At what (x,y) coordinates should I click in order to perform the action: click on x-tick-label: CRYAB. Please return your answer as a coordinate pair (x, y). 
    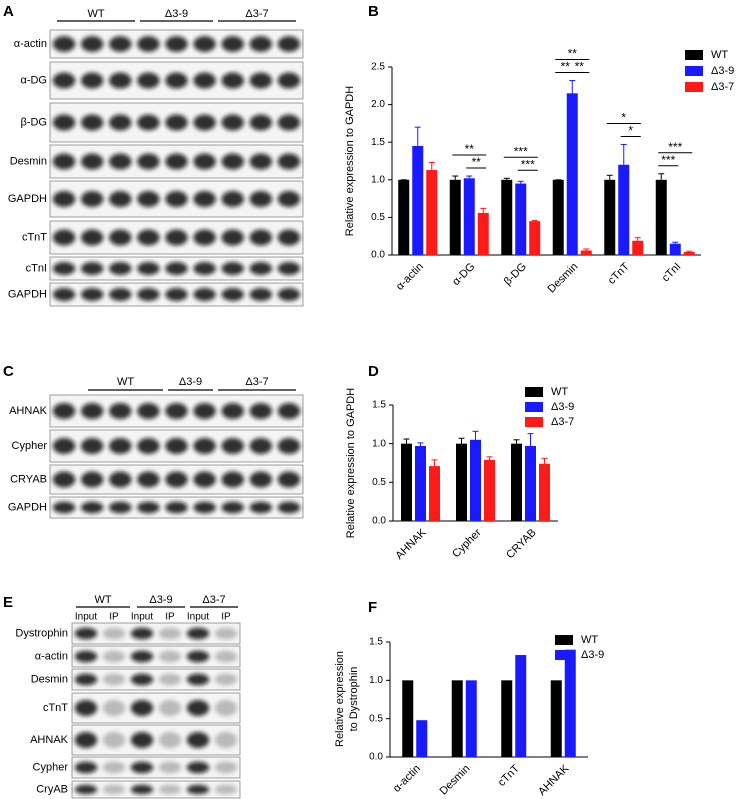
    Looking at the image, I should click on (521, 544).